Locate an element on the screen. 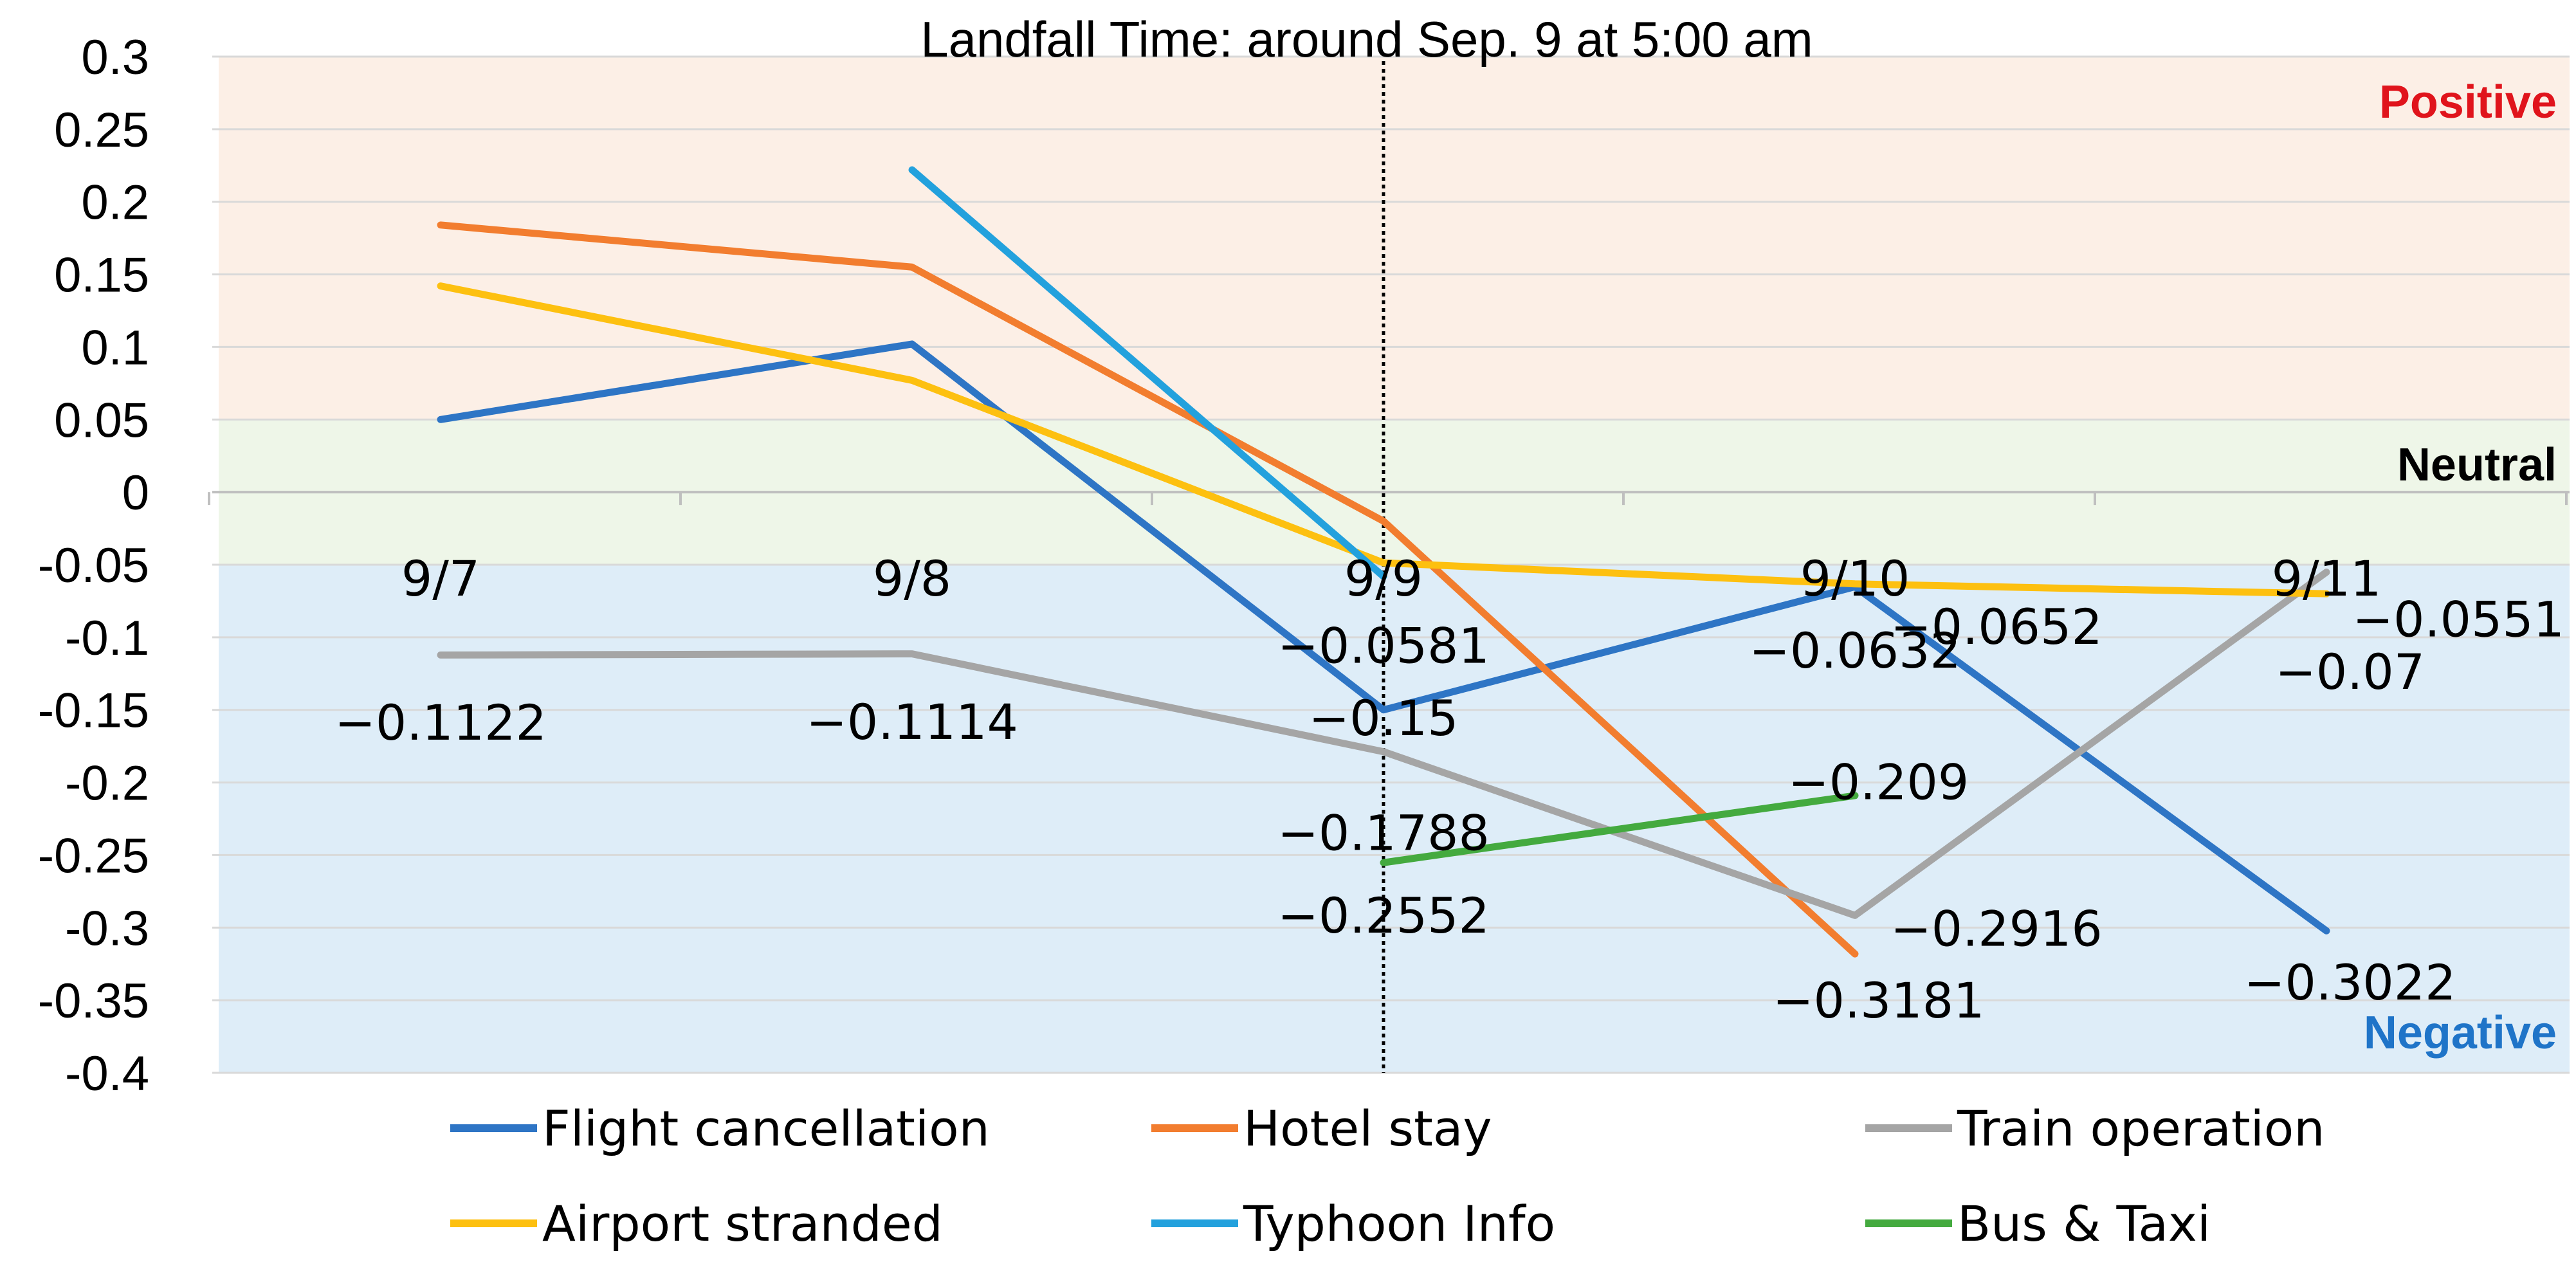  legend-item-airport-stranded: Airport stranded is located at coordinates (696, 1223).